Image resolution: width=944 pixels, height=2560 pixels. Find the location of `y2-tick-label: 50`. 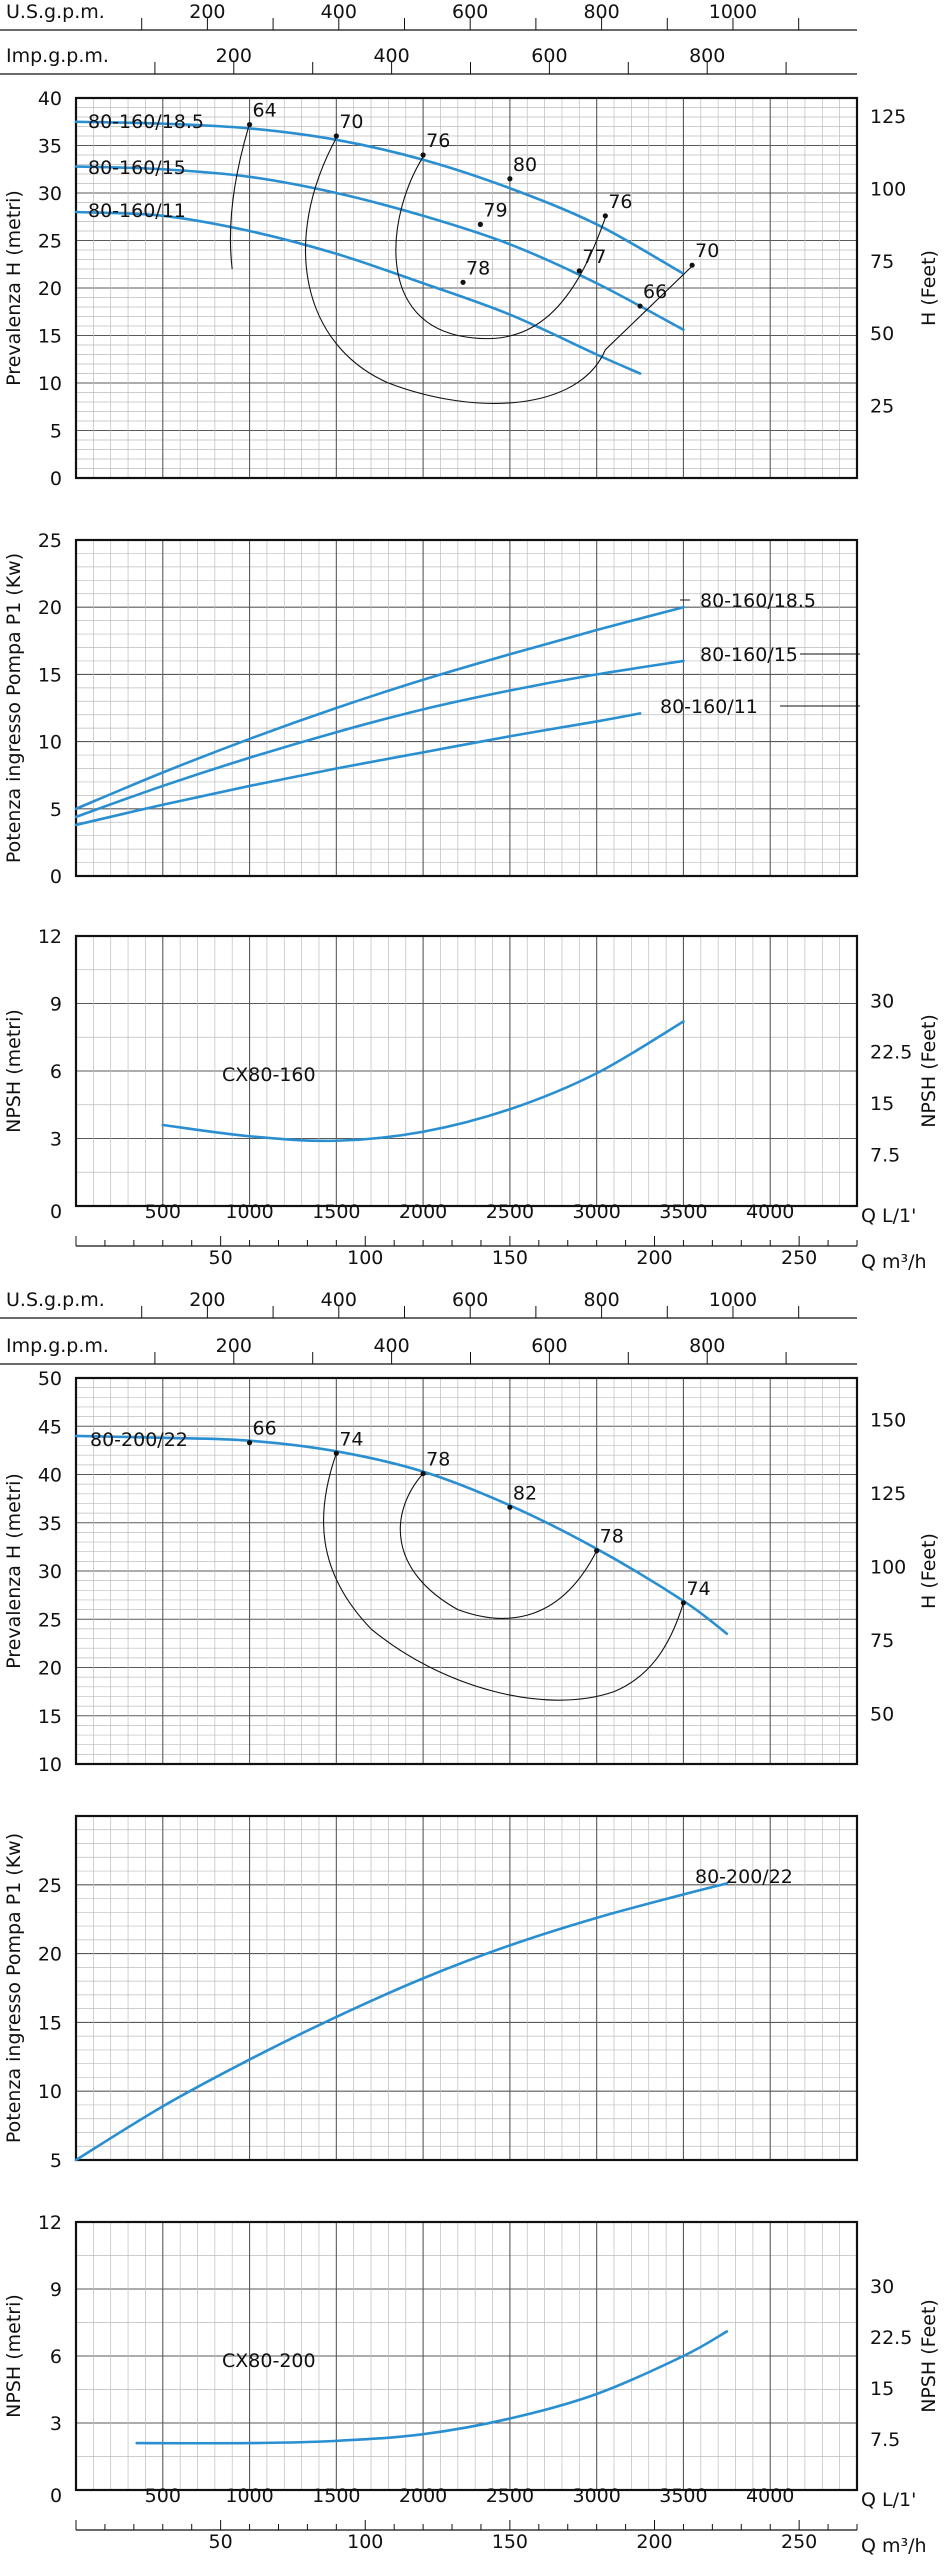

y2-tick-label: 50 is located at coordinates (882, 334).